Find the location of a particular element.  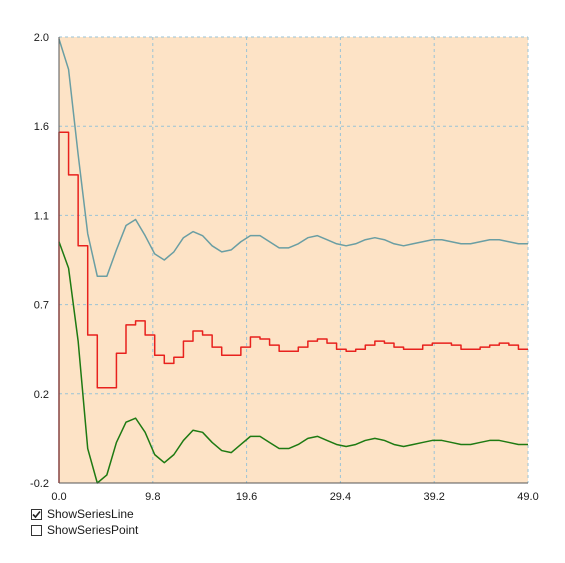

y-axis-tick-labels: -0.2 0.2 0.7 1.1 1.6 2.0 is located at coordinates (39, 261).